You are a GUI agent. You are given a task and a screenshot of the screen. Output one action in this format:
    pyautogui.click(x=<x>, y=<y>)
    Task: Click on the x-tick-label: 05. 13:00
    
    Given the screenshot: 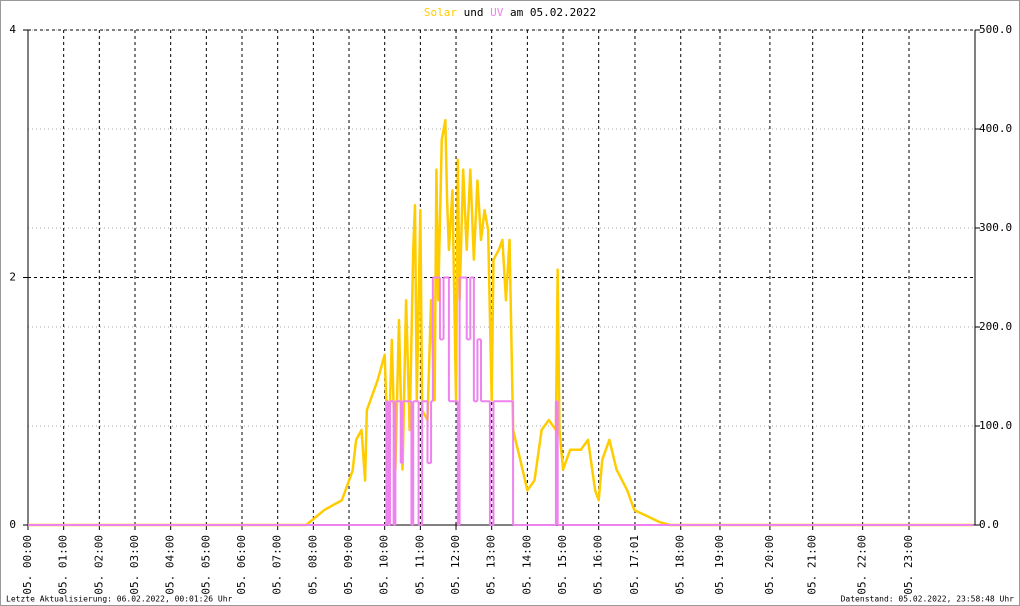 What is the action you would take?
    pyautogui.click(x=491, y=565)
    